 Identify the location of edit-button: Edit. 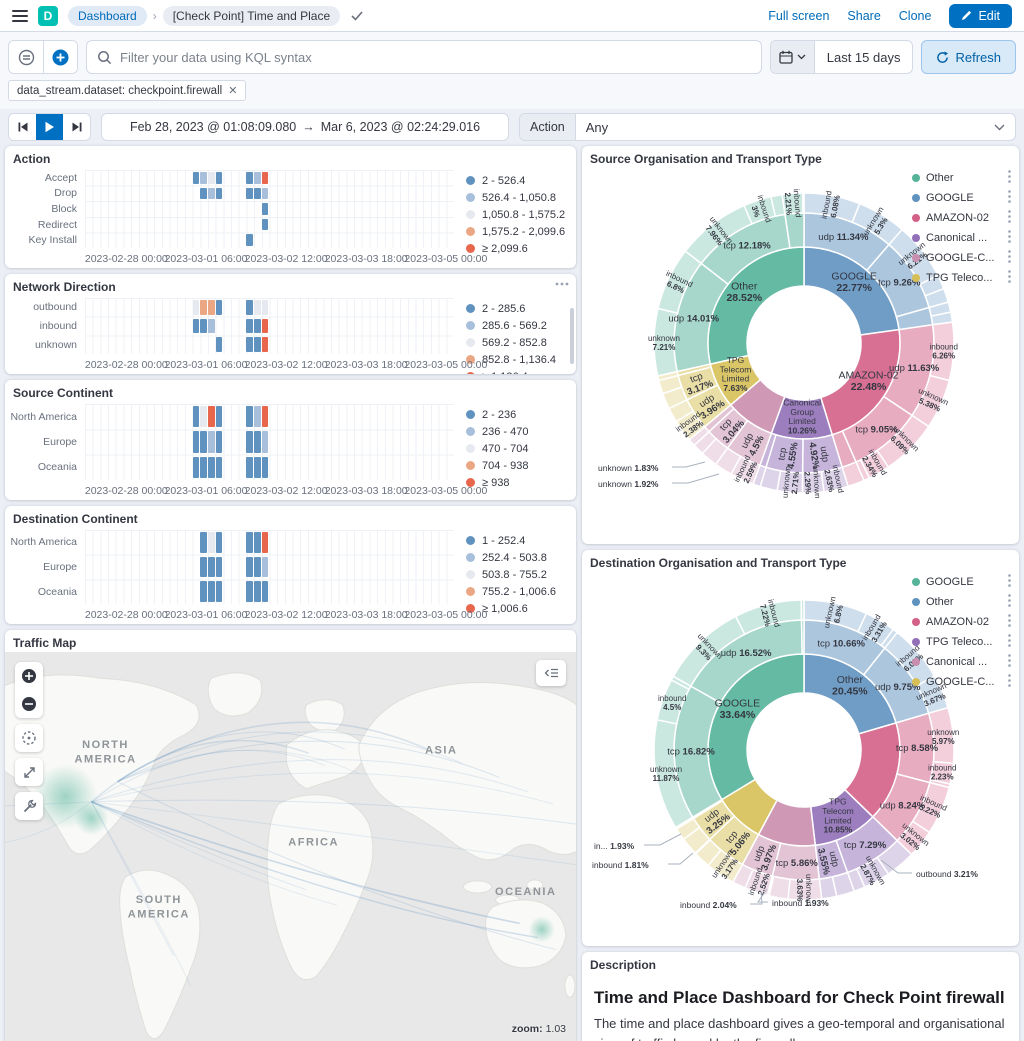
(980, 15).